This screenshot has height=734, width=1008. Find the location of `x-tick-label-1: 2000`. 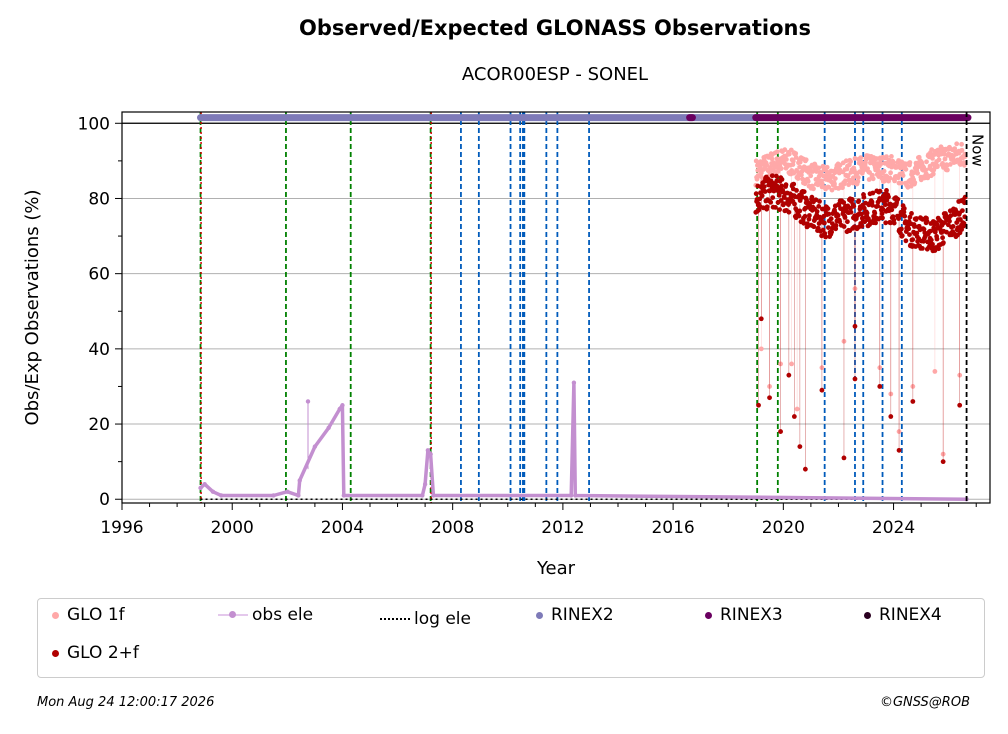

x-tick-label-1: 2000 is located at coordinates (232, 528).